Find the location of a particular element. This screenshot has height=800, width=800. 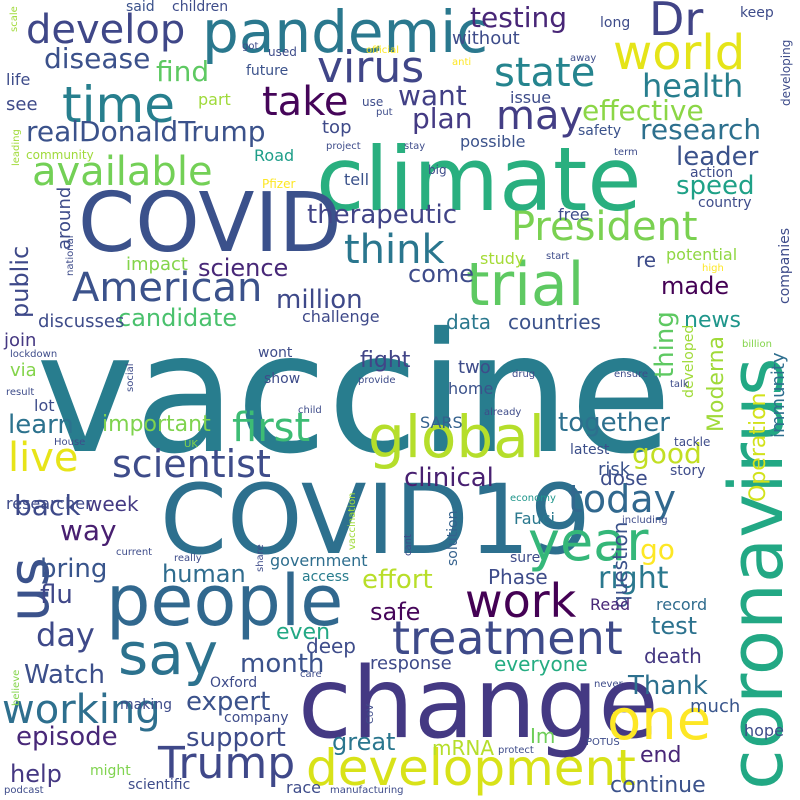

word-may: may is located at coordinates (540, 116).